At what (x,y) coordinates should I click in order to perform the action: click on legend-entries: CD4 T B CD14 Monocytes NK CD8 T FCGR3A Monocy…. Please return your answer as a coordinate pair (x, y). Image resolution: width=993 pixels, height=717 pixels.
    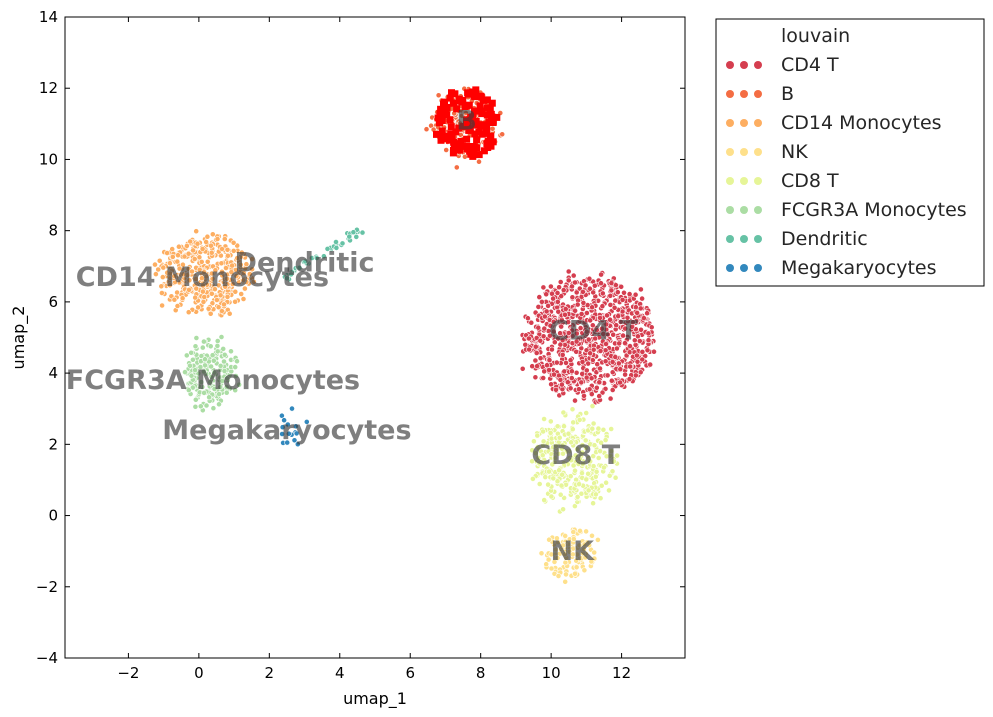
    Looking at the image, I should click on (846, 166).